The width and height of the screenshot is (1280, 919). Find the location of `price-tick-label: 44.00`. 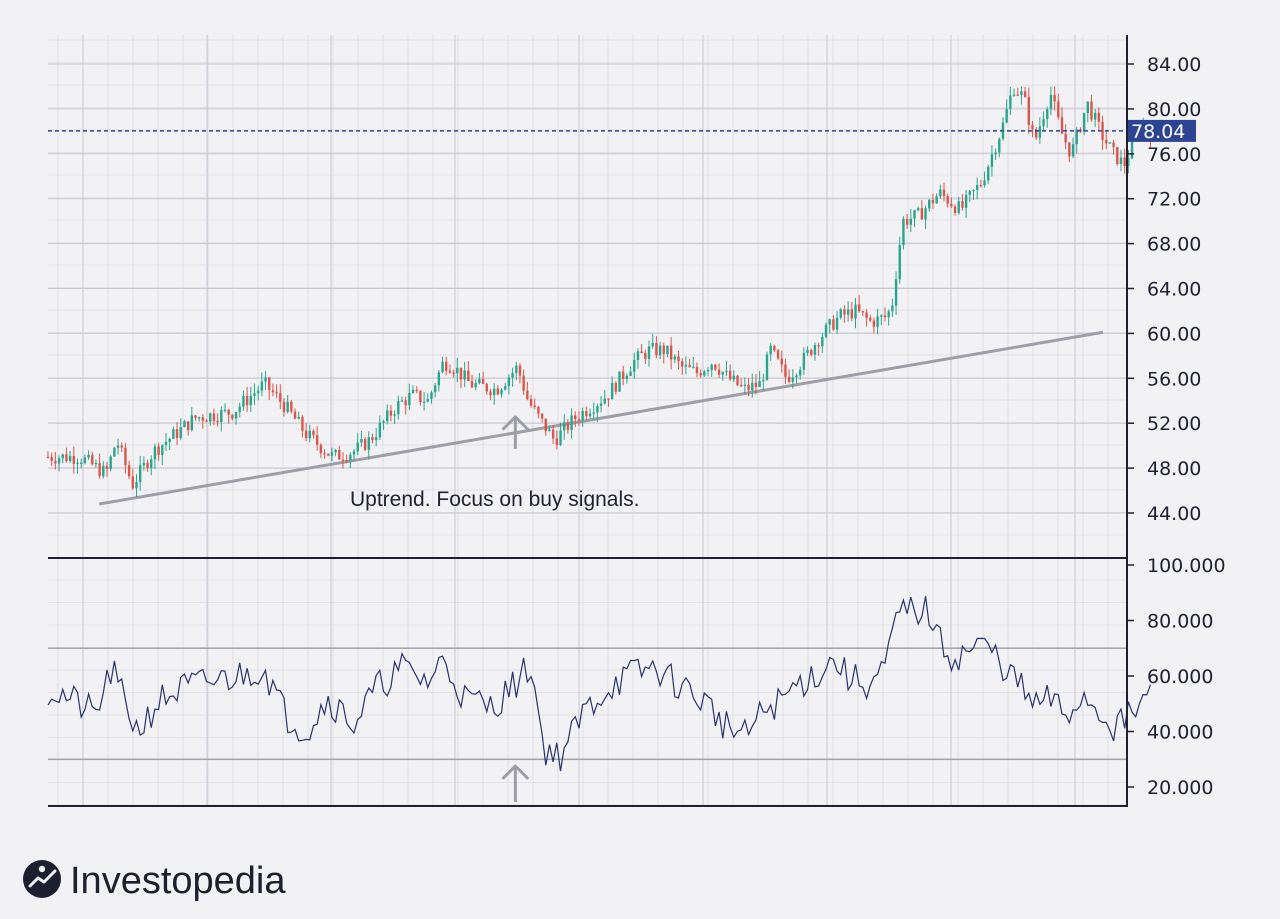

price-tick-label: 44.00 is located at coordinates (1174, 514).